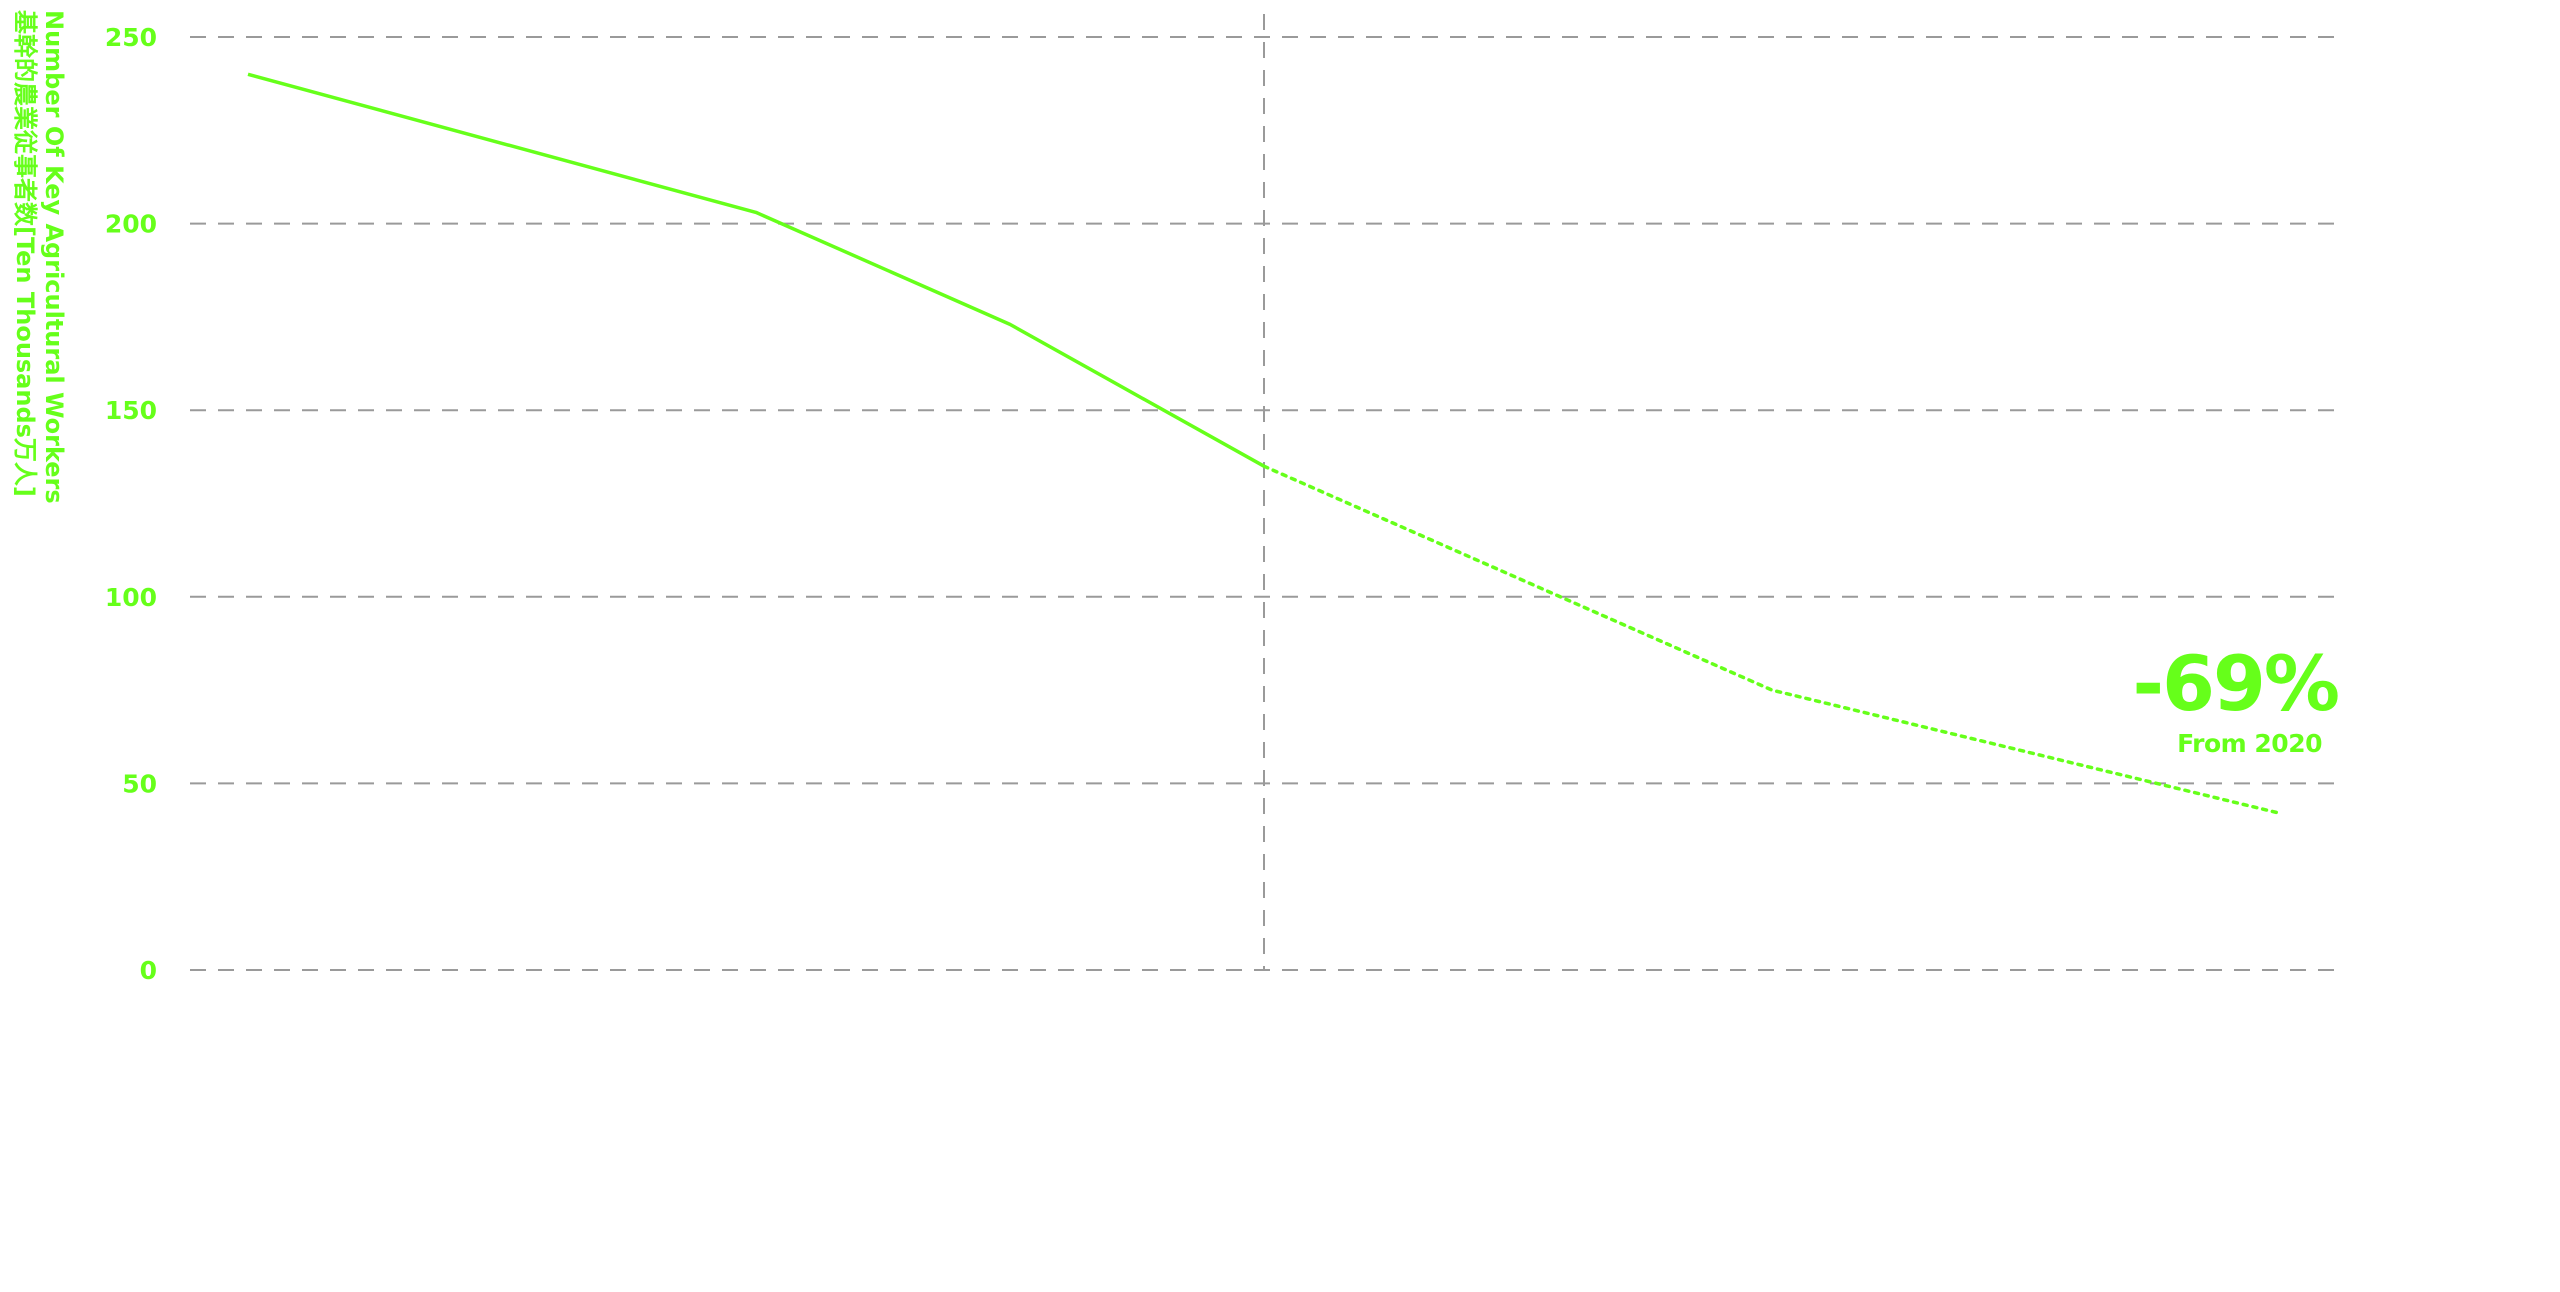 The image size is (2560, 1292). I want to click on series-line-dotted, so click(1772, 640).